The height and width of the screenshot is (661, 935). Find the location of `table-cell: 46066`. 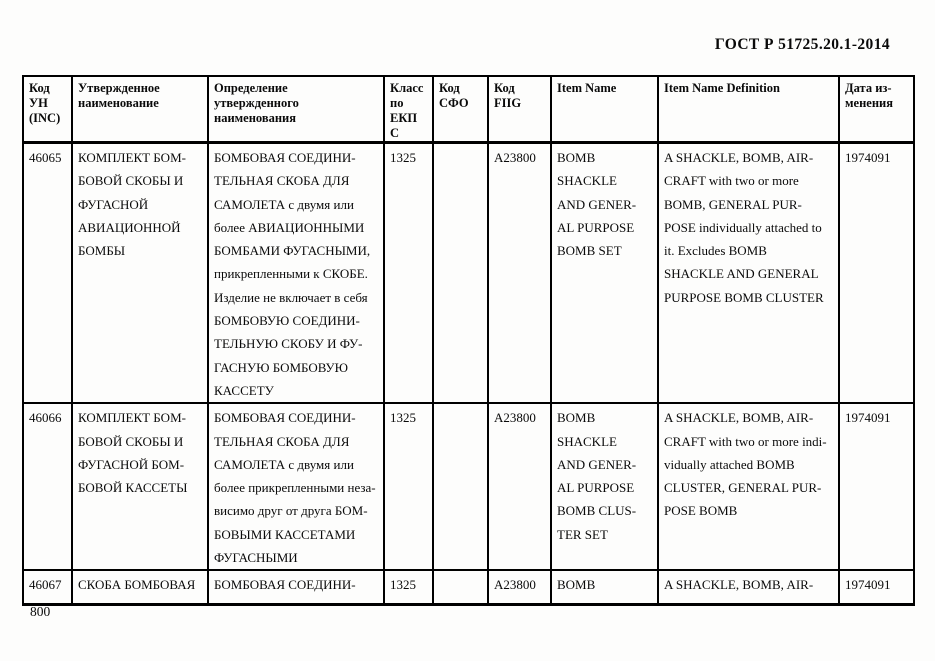

table-cell: 46066 is located at coordinates (47, 487).